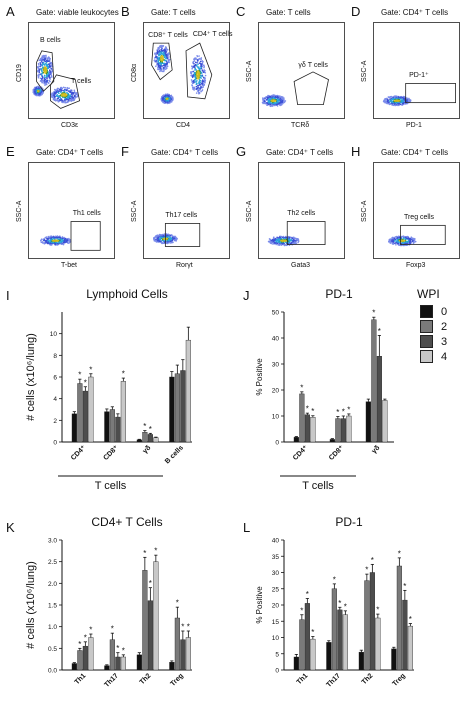  What do you see at coordinates (419, 75) in the screenshot?
I see `population-label: PD-1⁺` at bounding box center [419, 75].